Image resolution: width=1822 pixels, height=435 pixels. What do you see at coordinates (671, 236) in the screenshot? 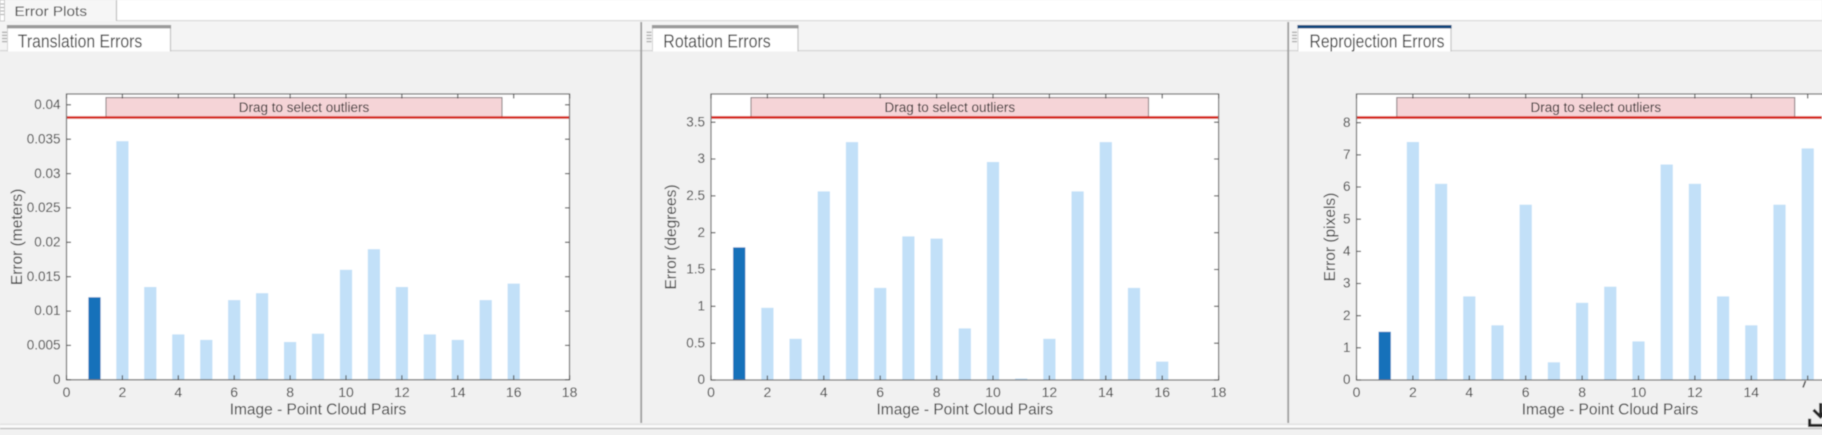
I see `svg-text: Error (degrees)` at bounding box center [671, 236].